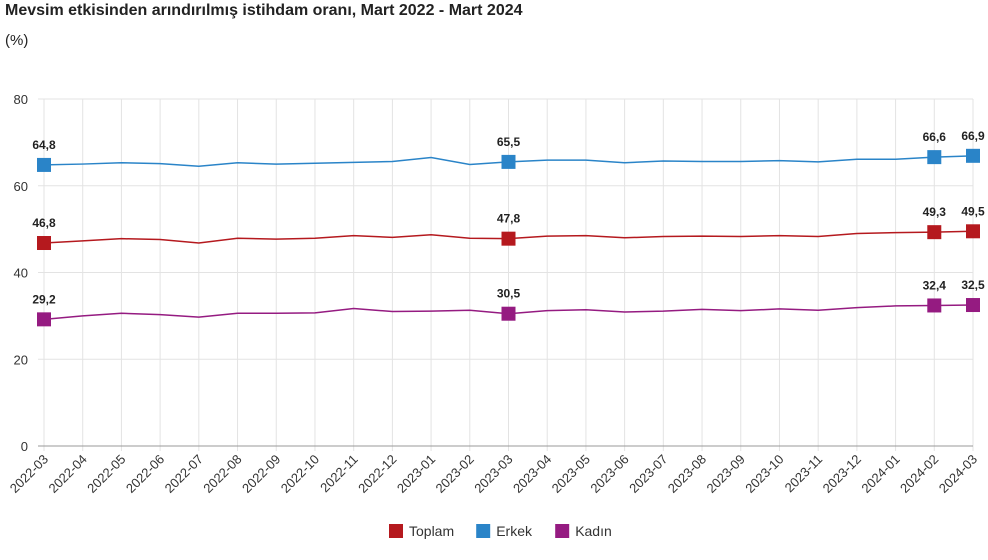 This screenshot has width=988, height=560. Describe the element at coordinates (431, 531) in the screenshot. I see `legend-label-toplam: Toplam` at that location.